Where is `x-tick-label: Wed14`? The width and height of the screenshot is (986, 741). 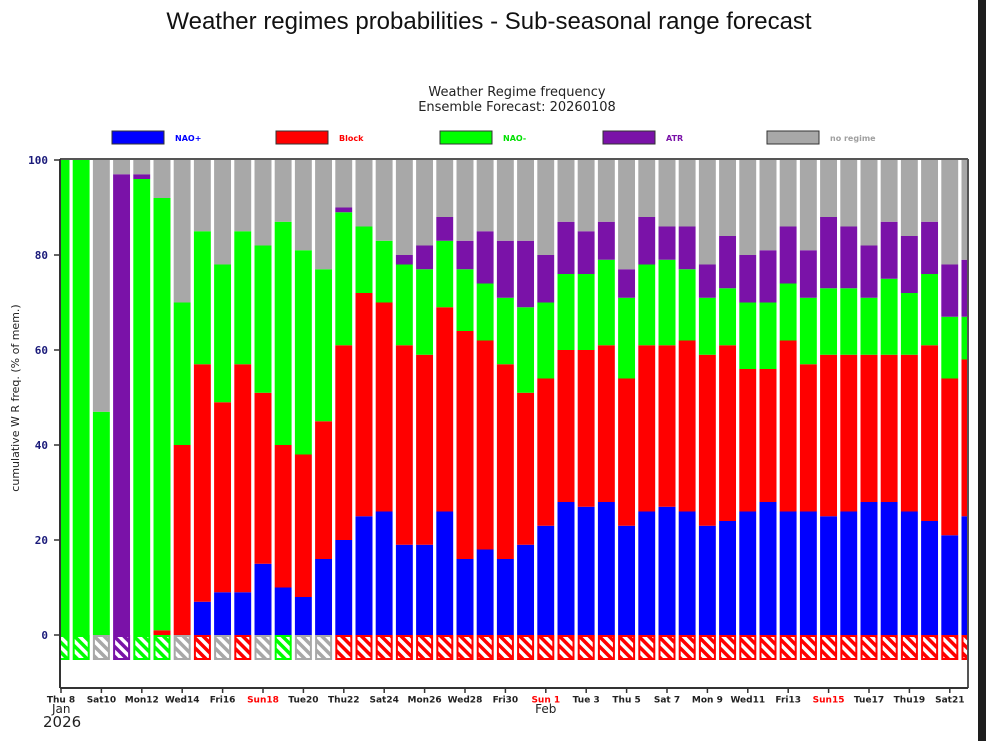
x-tick-label: Wed14 is located at coordinates (182, 701).